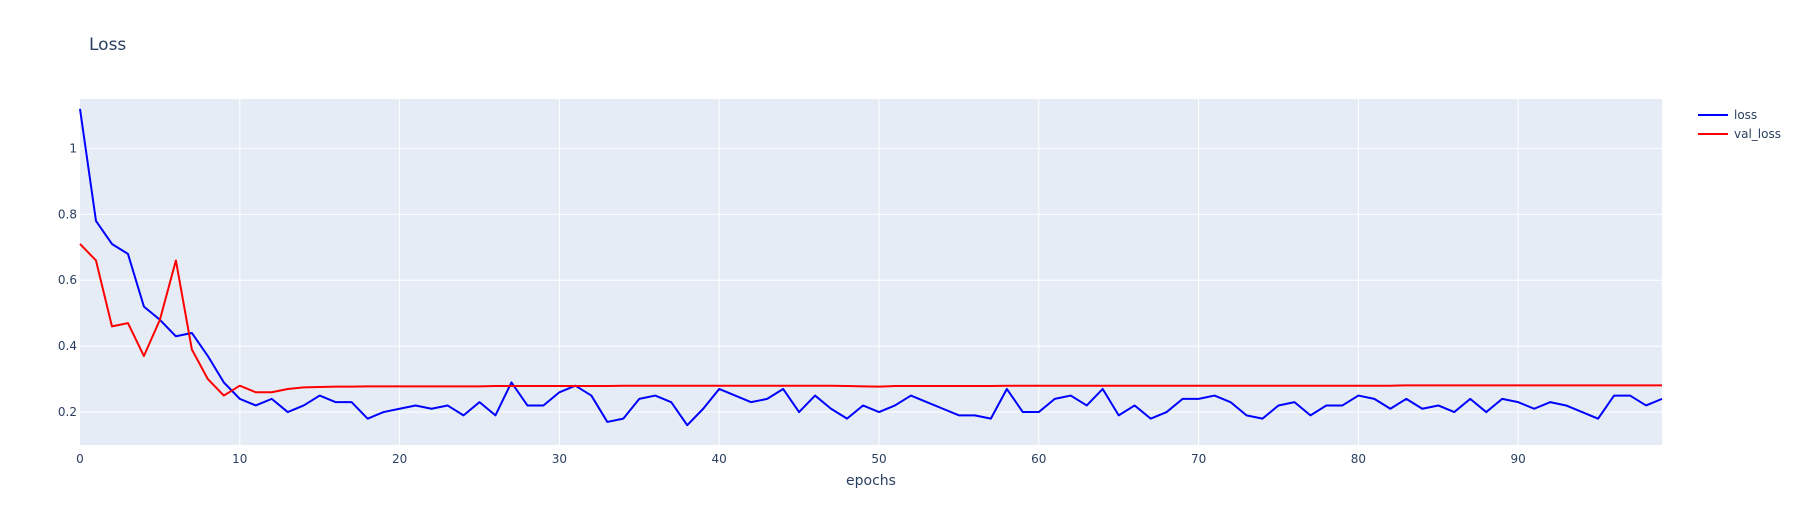 Image resolution: width=1796 pixels, height=525 pixels. Describe the element at coordinates (719, 459) in the screenshot. I see `x-tick-label: 40` at that location.